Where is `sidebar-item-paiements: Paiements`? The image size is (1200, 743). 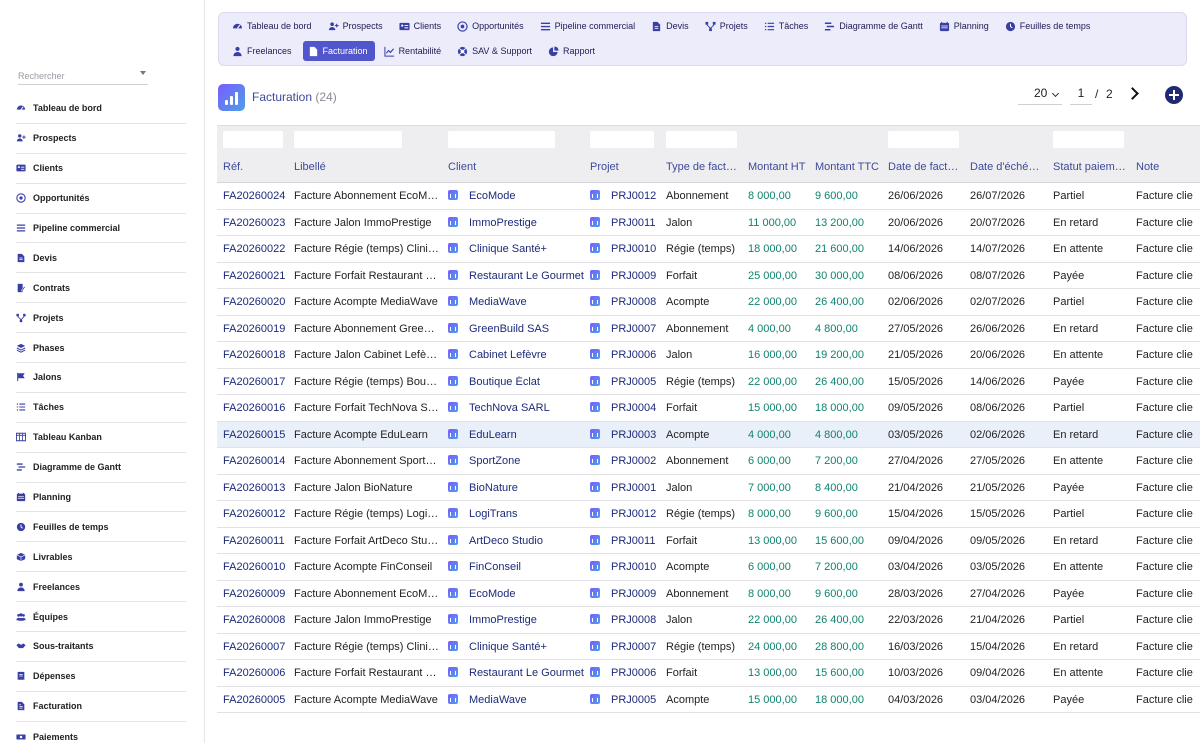 sidebar-item-paiements: Paiements is located at coordinates (101, 732).